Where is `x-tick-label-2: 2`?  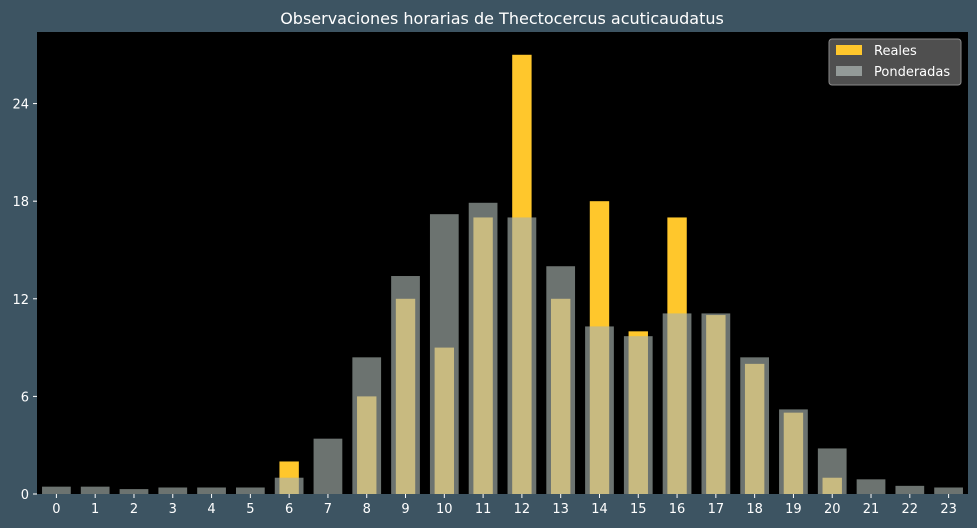 x-tick-label-2: 2 is located at coordinates (134, 509).